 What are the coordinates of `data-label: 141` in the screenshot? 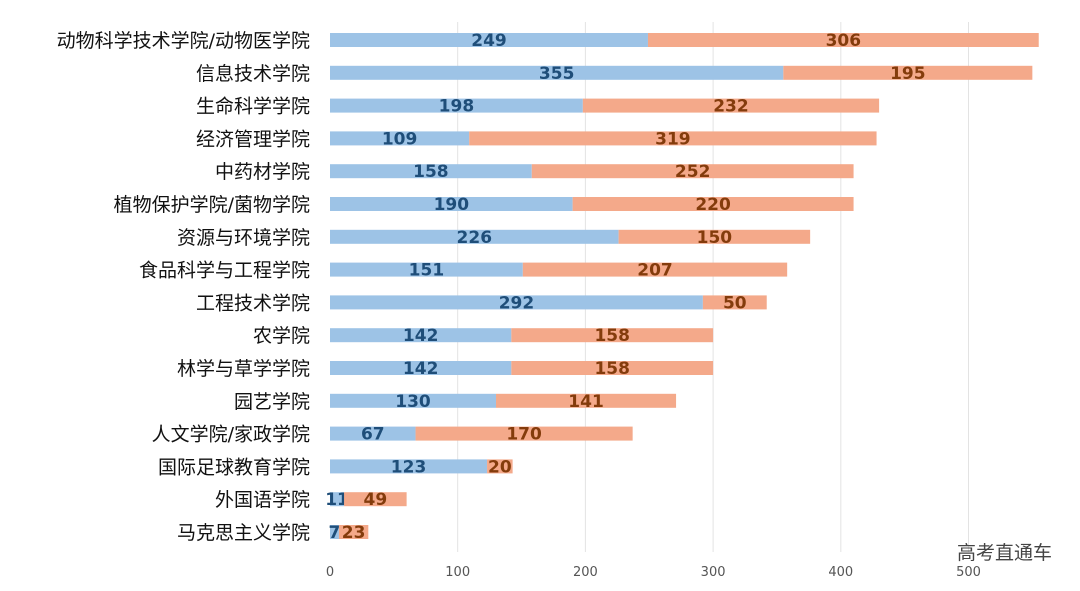 It's located at (586, 402).